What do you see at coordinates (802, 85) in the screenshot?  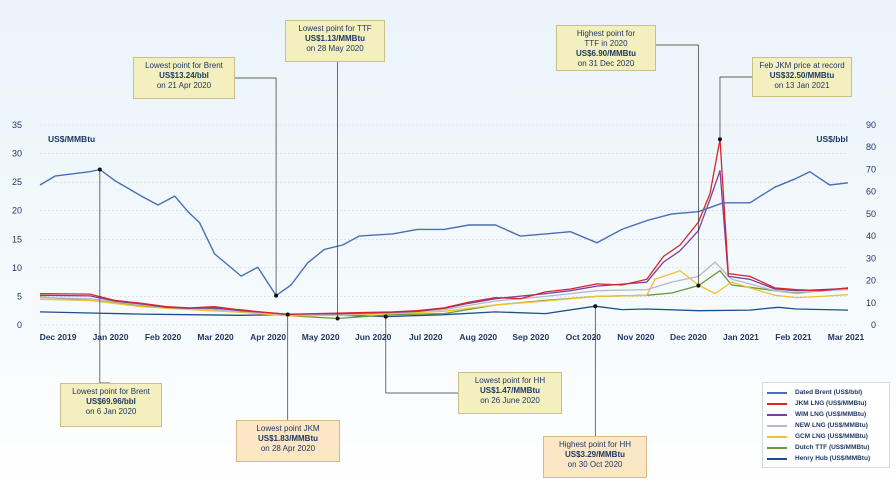 I see `callout-date: on 13 Jan 2021` at bounding box center [802, 85].